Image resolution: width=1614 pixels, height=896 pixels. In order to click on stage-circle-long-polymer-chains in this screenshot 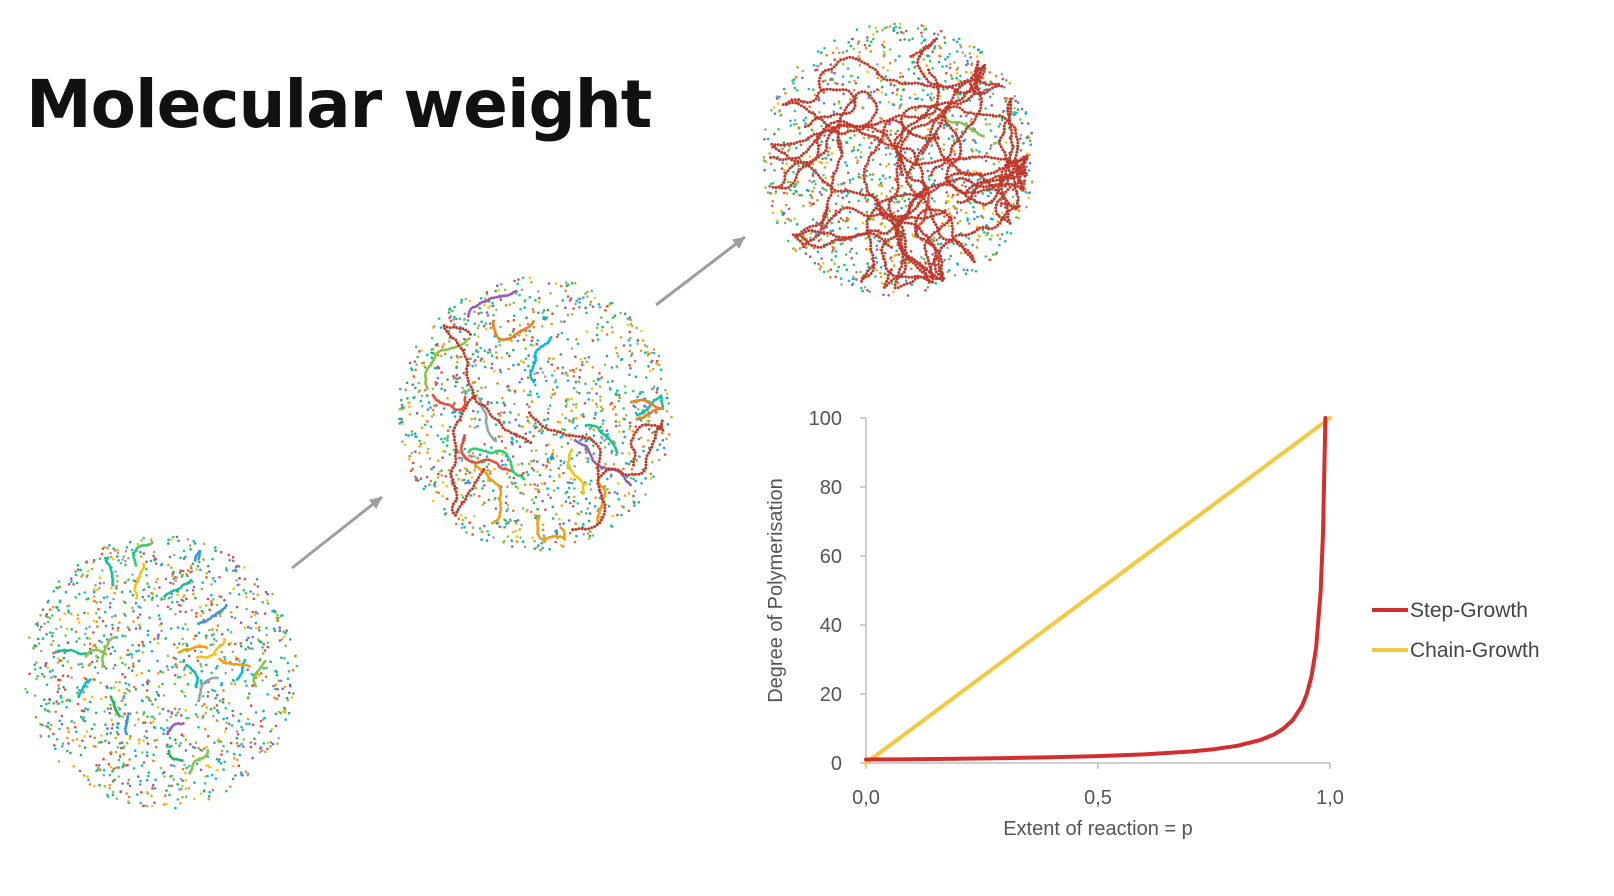, I will do `click(898, 159)`.